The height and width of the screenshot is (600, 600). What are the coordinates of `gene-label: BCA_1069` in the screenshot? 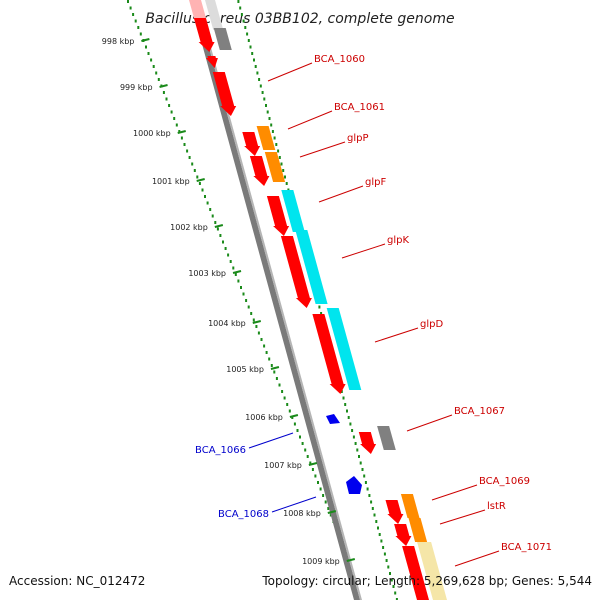 It's located at (504, 481).